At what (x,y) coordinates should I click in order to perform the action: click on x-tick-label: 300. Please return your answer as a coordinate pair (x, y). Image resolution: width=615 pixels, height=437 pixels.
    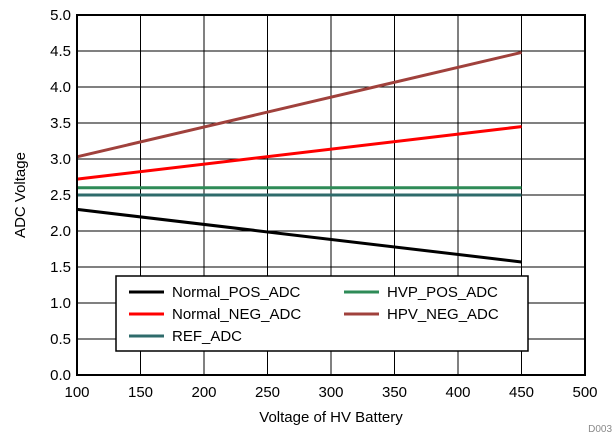
    Looking at the image, I should click on (330, 392).